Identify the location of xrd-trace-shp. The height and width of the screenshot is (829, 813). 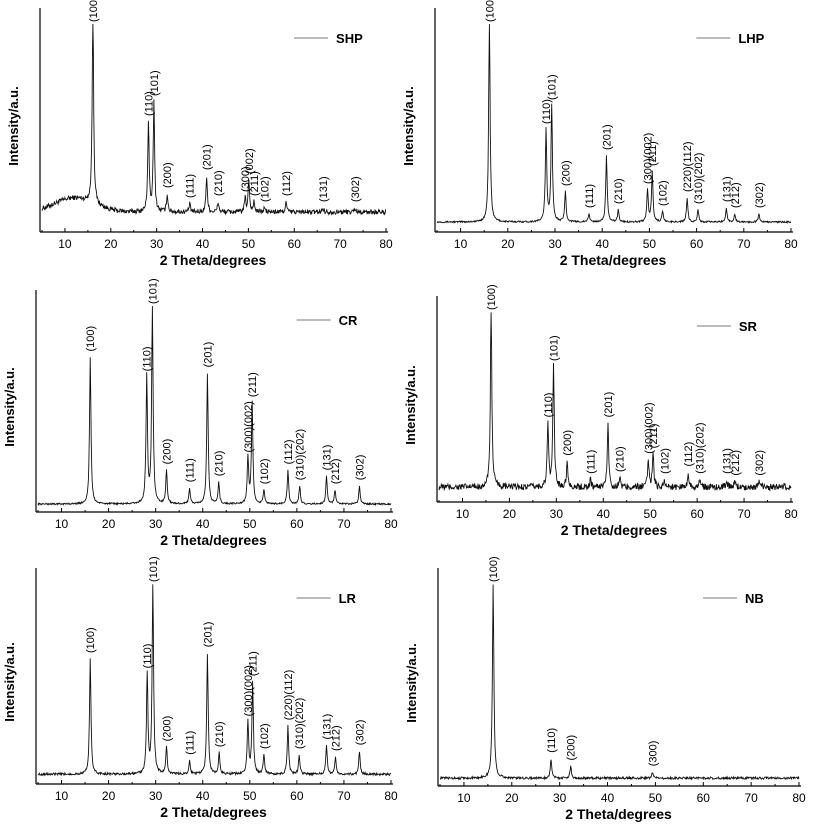
(214, 119).